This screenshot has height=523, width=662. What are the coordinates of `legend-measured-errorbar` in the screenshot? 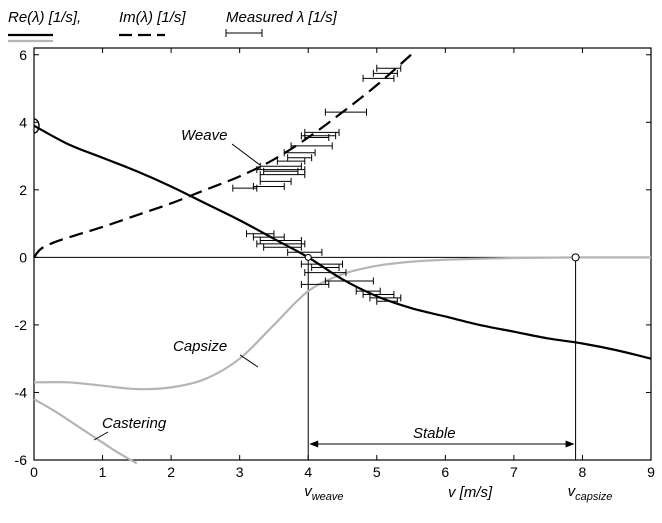 It's located at (244, 33).